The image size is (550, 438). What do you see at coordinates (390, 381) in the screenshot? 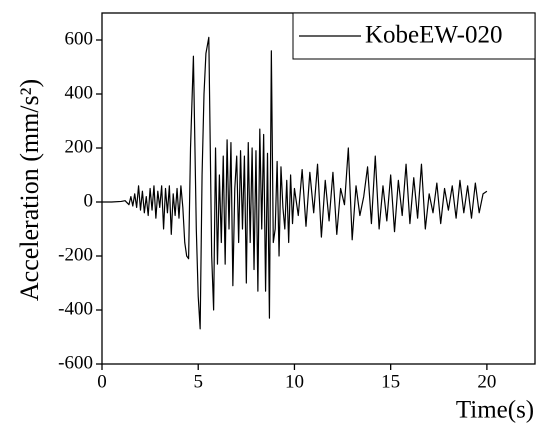
I see `x-tick-label: 15` at bounding box center [390, 381].